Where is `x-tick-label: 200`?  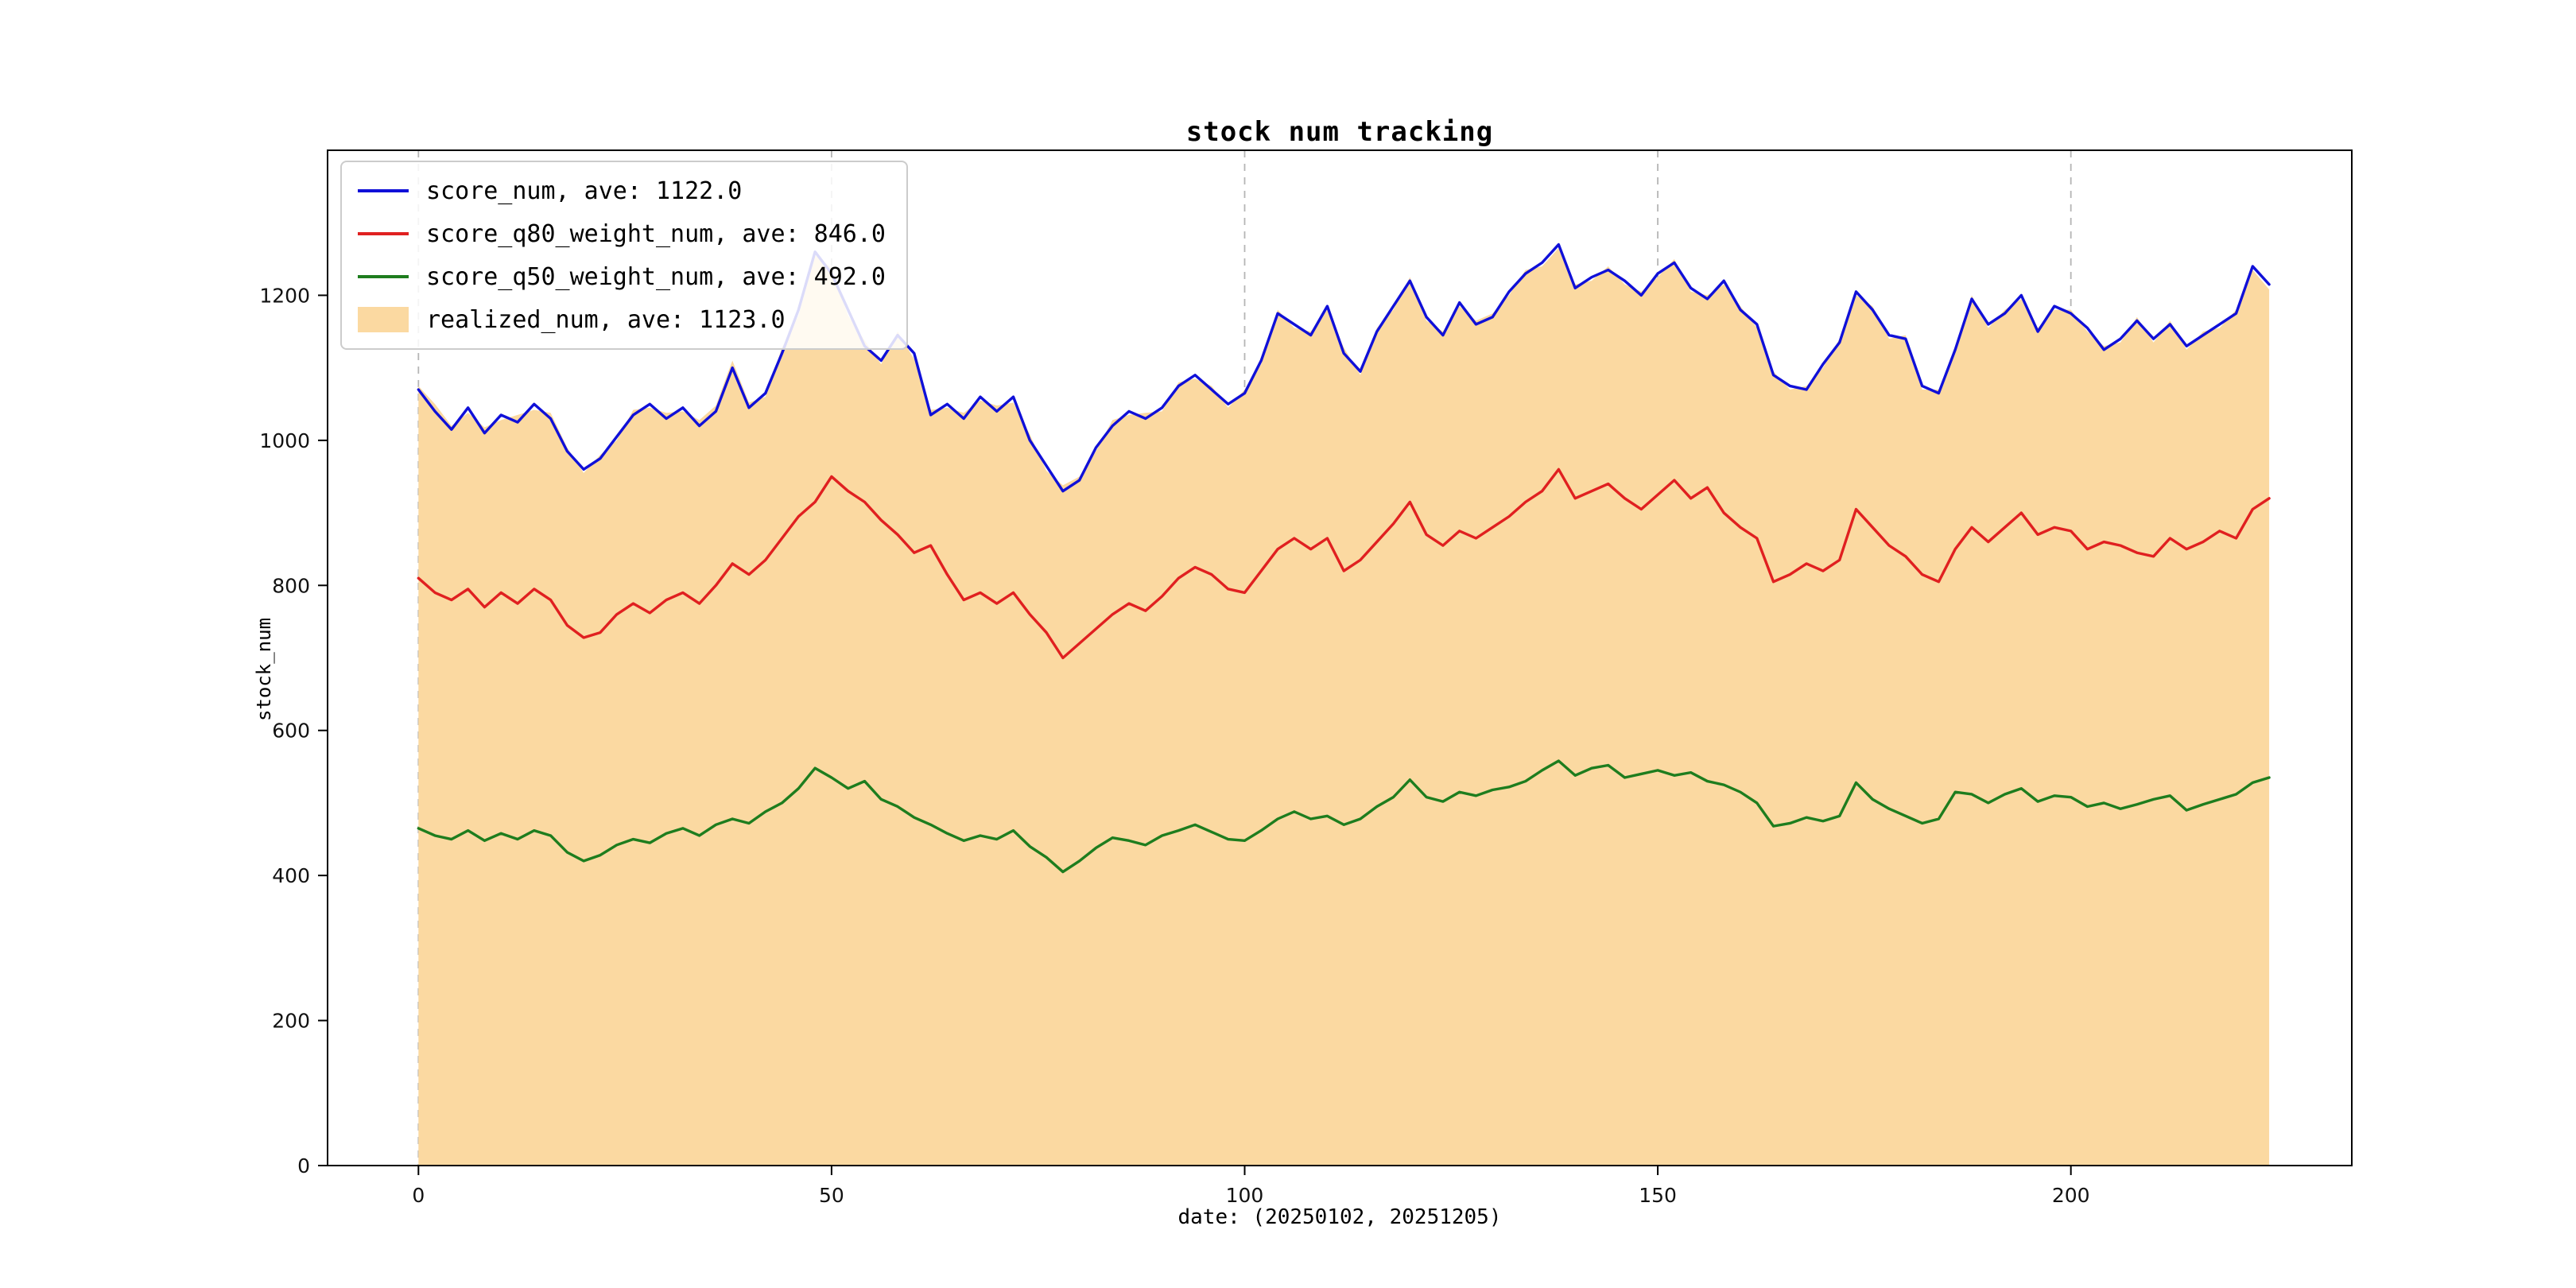 x-tick-label: 200 is located at coordinates (2071, 1196).